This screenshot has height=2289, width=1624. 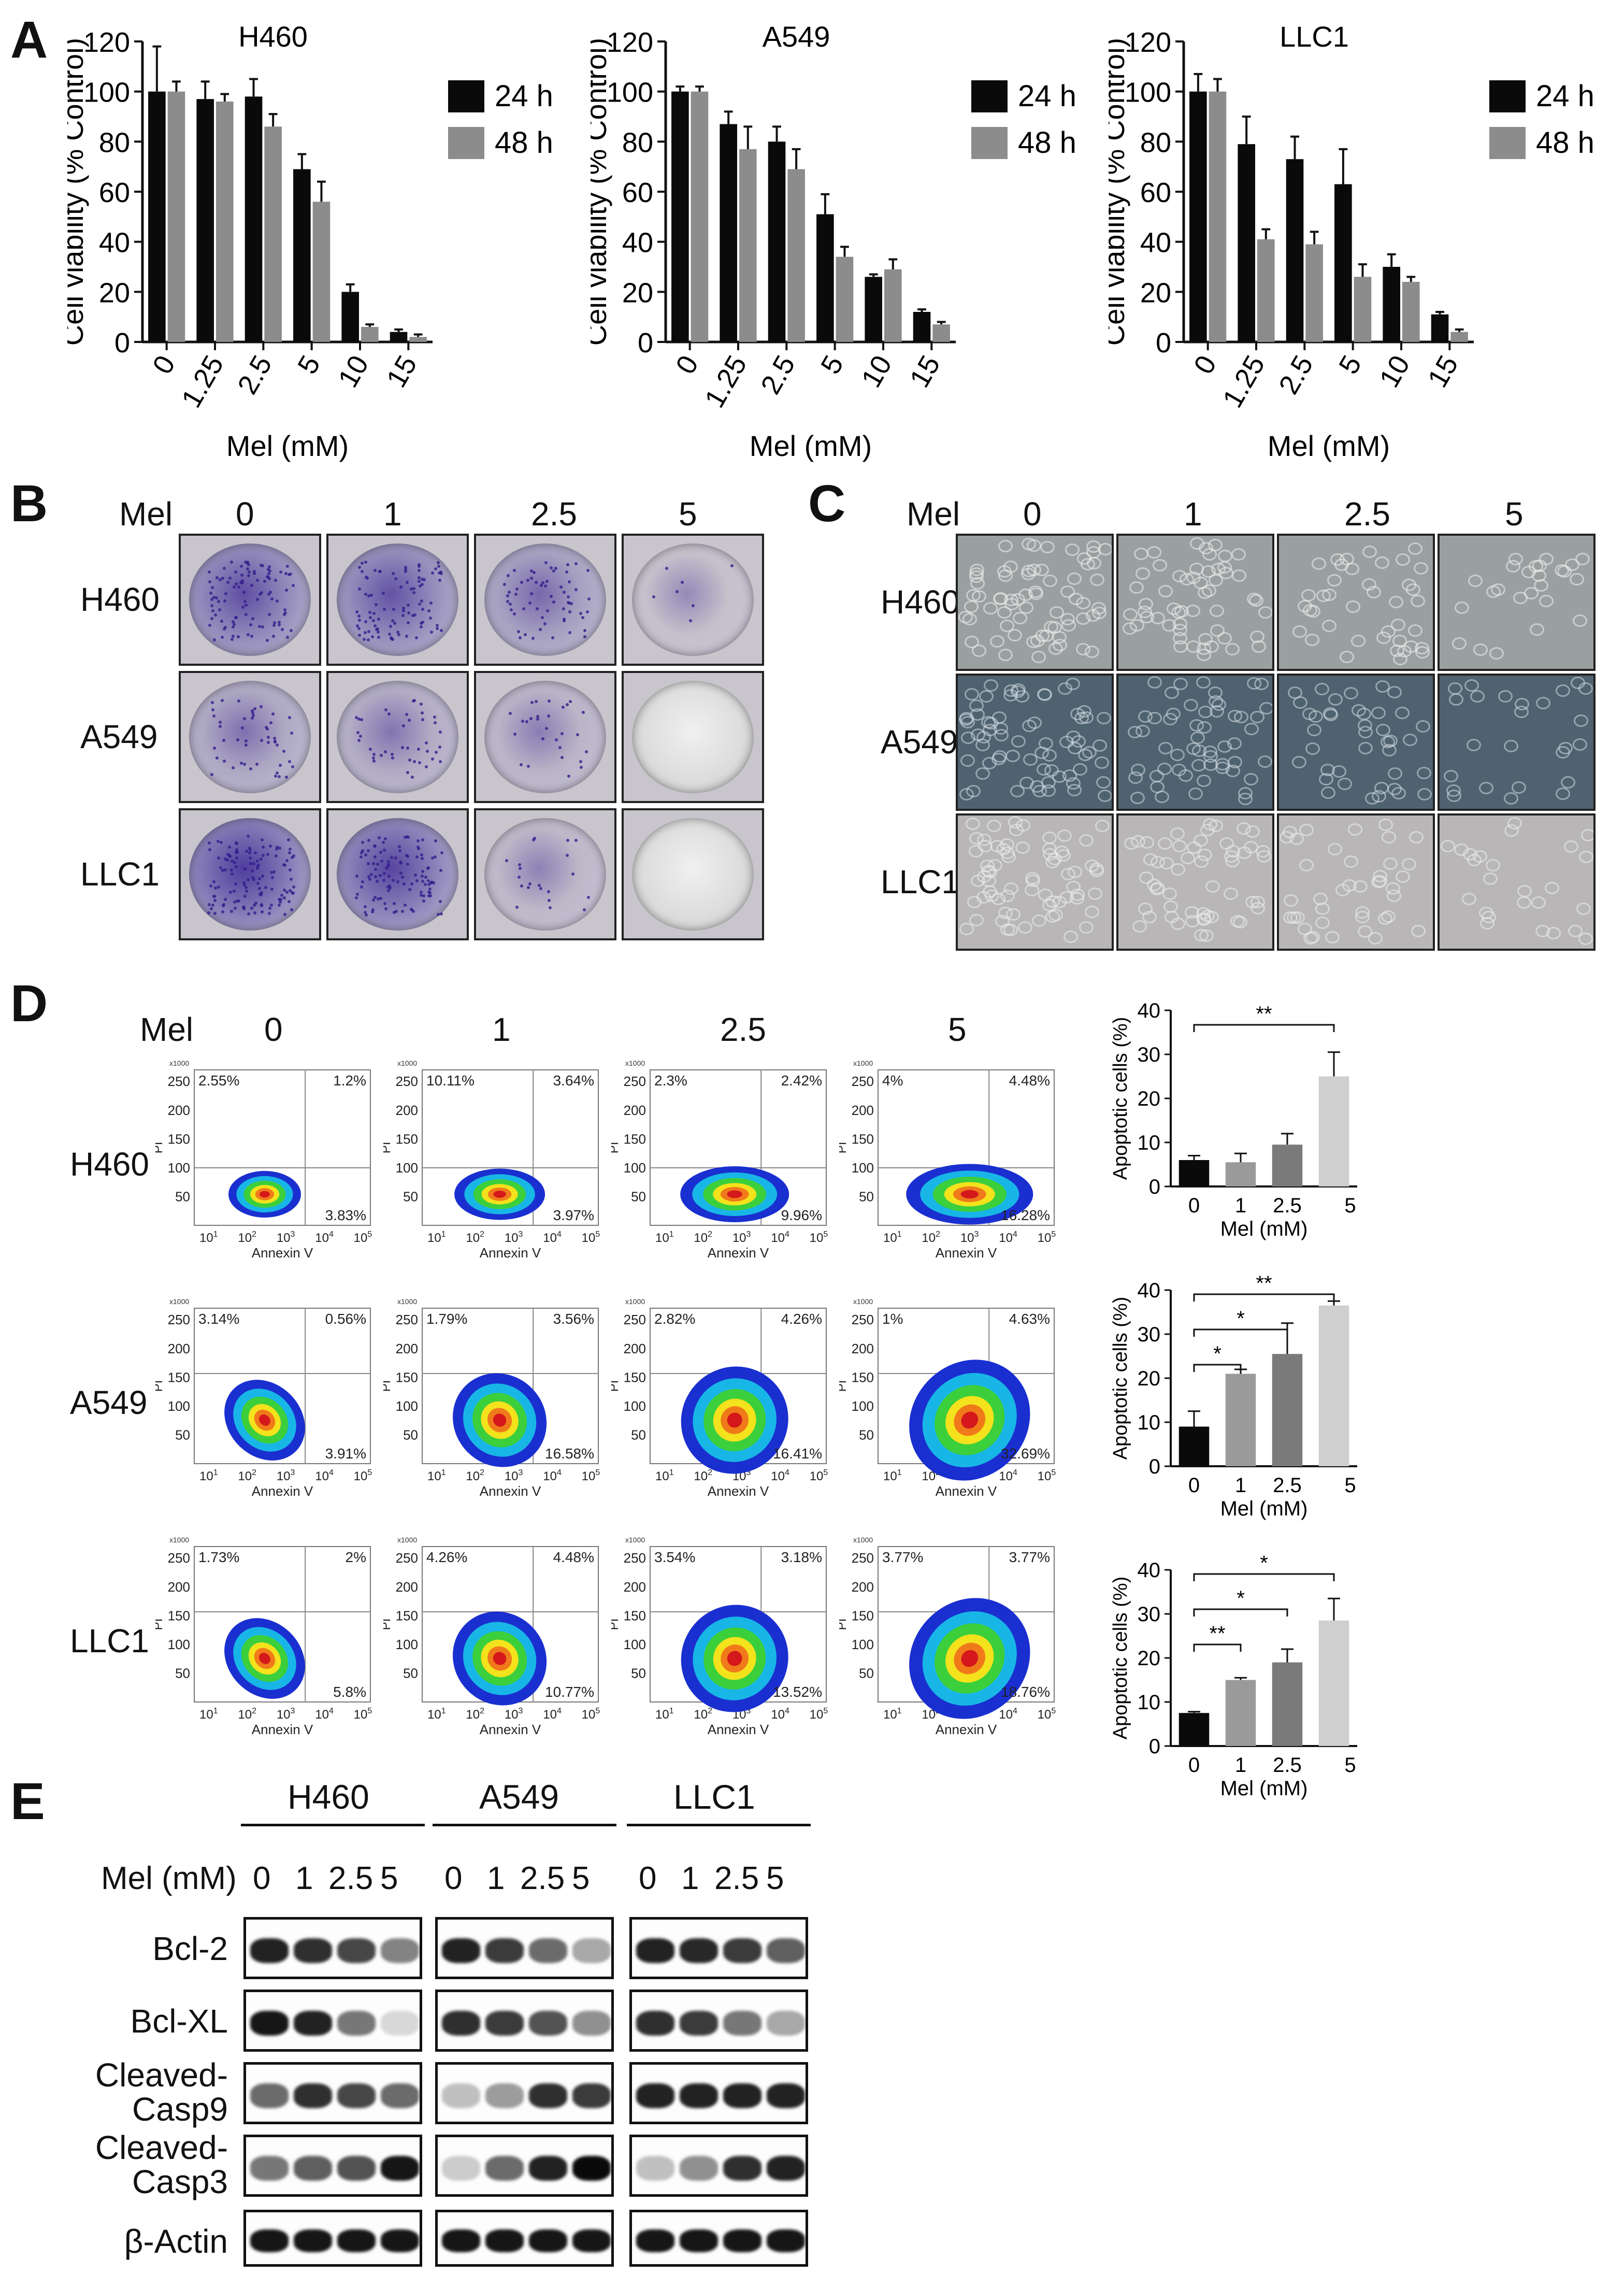 I want to click on cell-population, so click(x=735, y=1194).